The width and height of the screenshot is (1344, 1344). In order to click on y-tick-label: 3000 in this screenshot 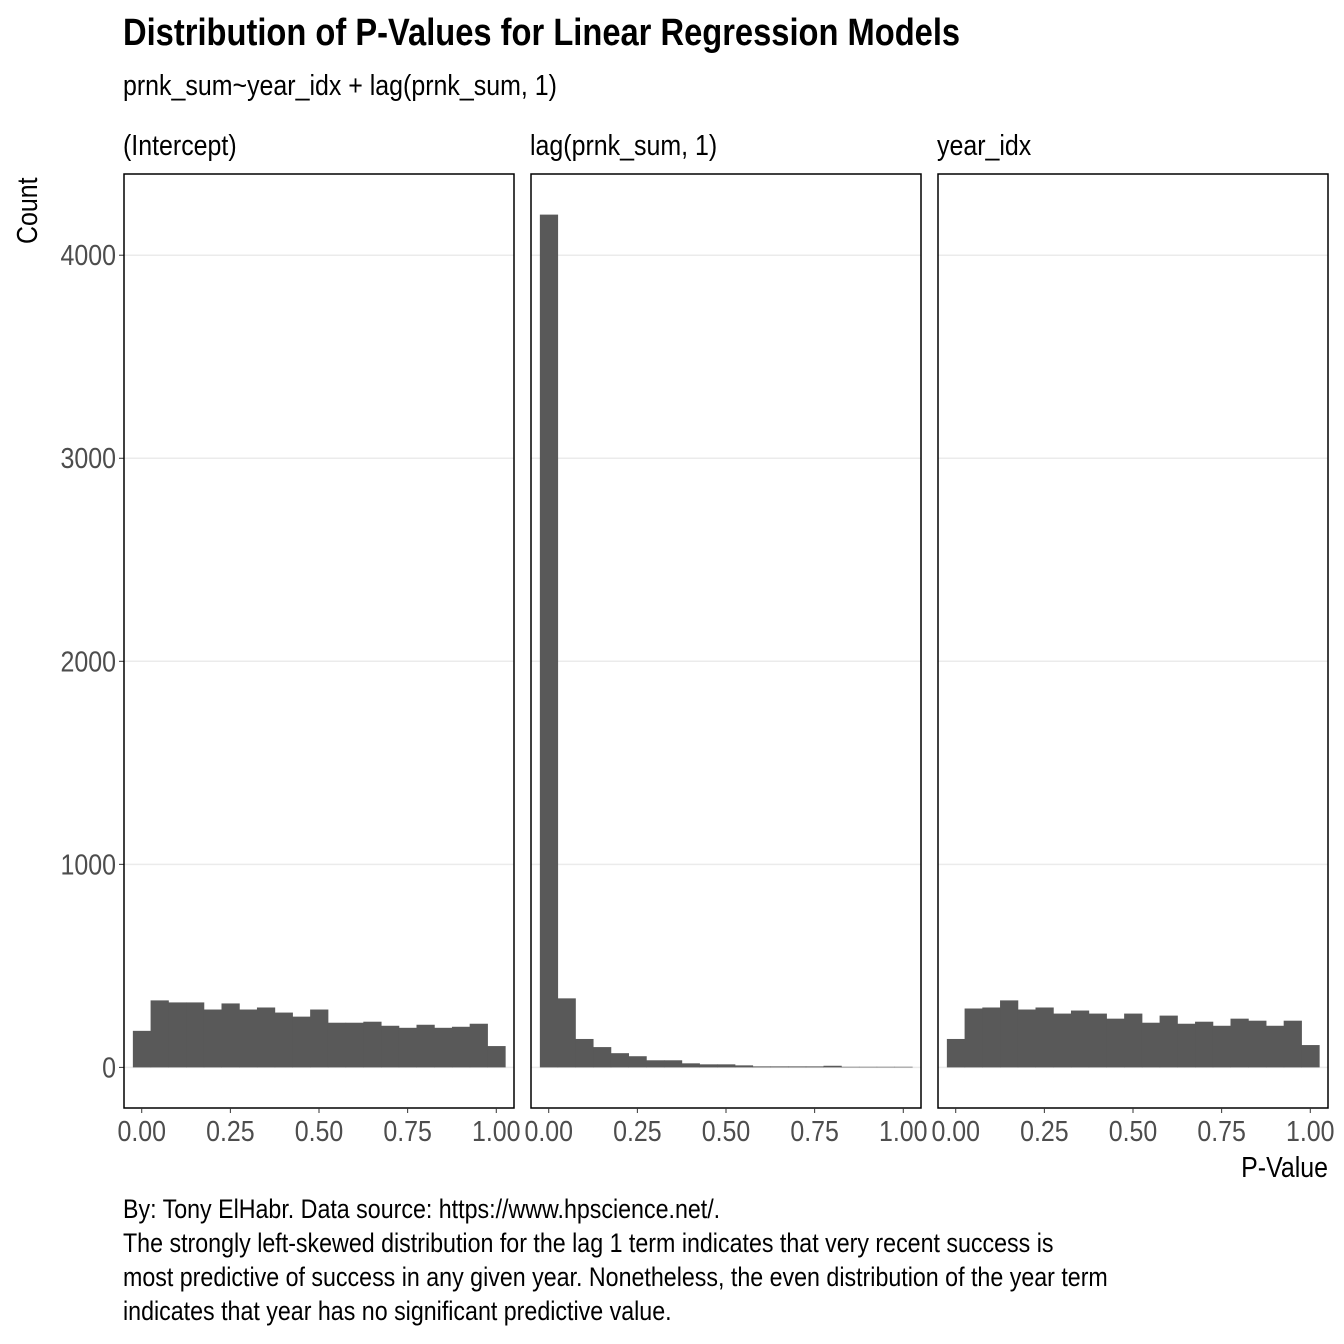, I will do `click(88, 459)`.